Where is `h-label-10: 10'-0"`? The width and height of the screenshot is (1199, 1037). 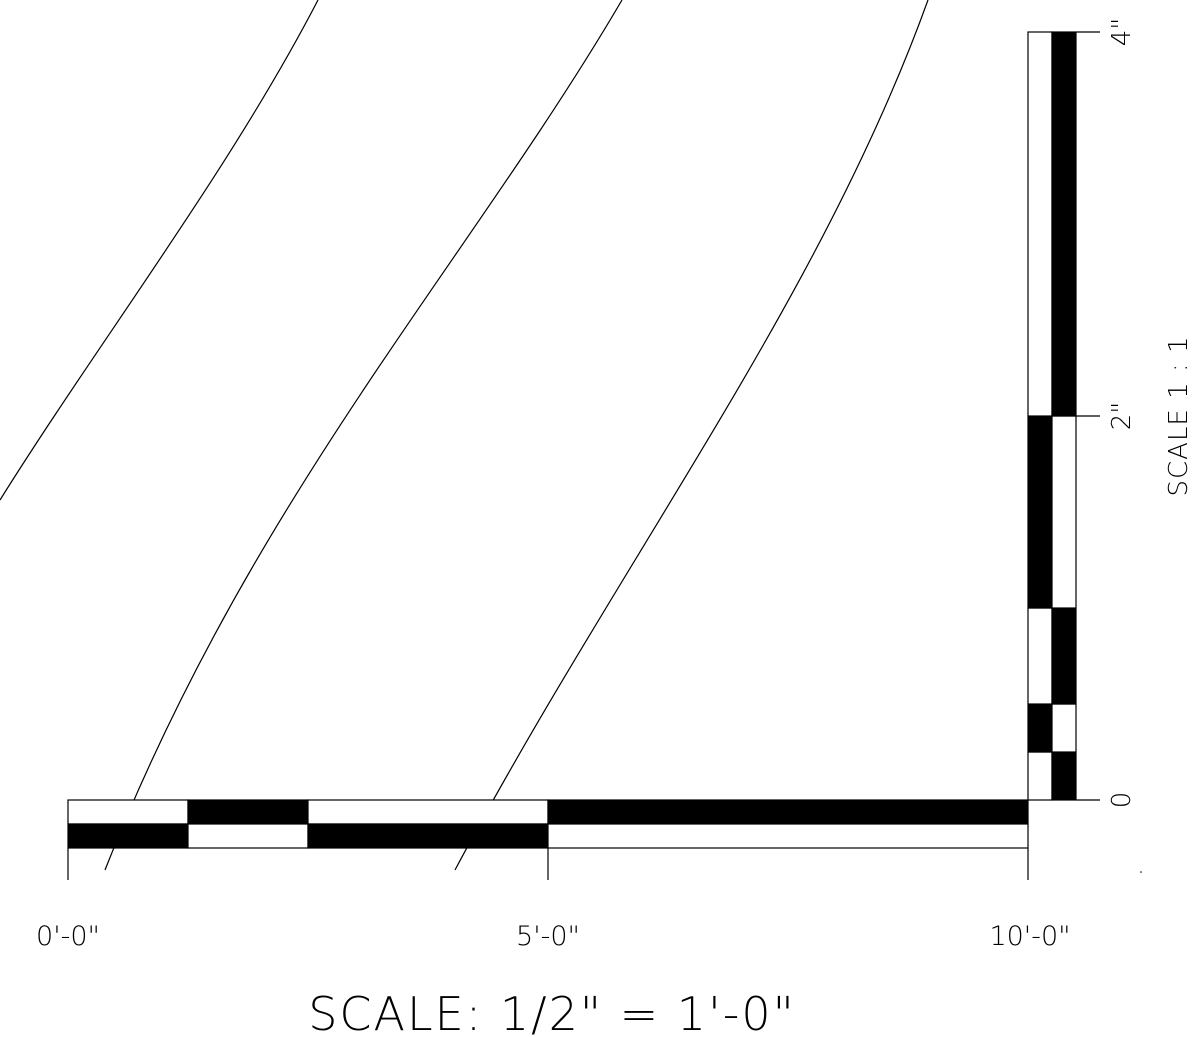 h-label-10: 10'-0" is located at coordinates (1029, 936).